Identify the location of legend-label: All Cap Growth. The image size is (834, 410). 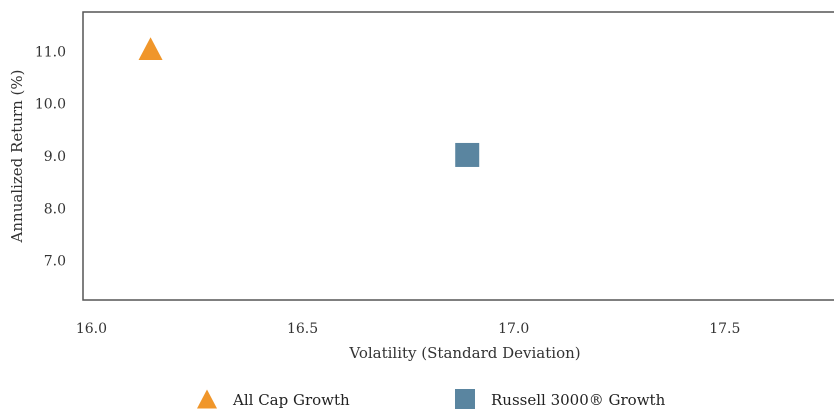
(291, 400).